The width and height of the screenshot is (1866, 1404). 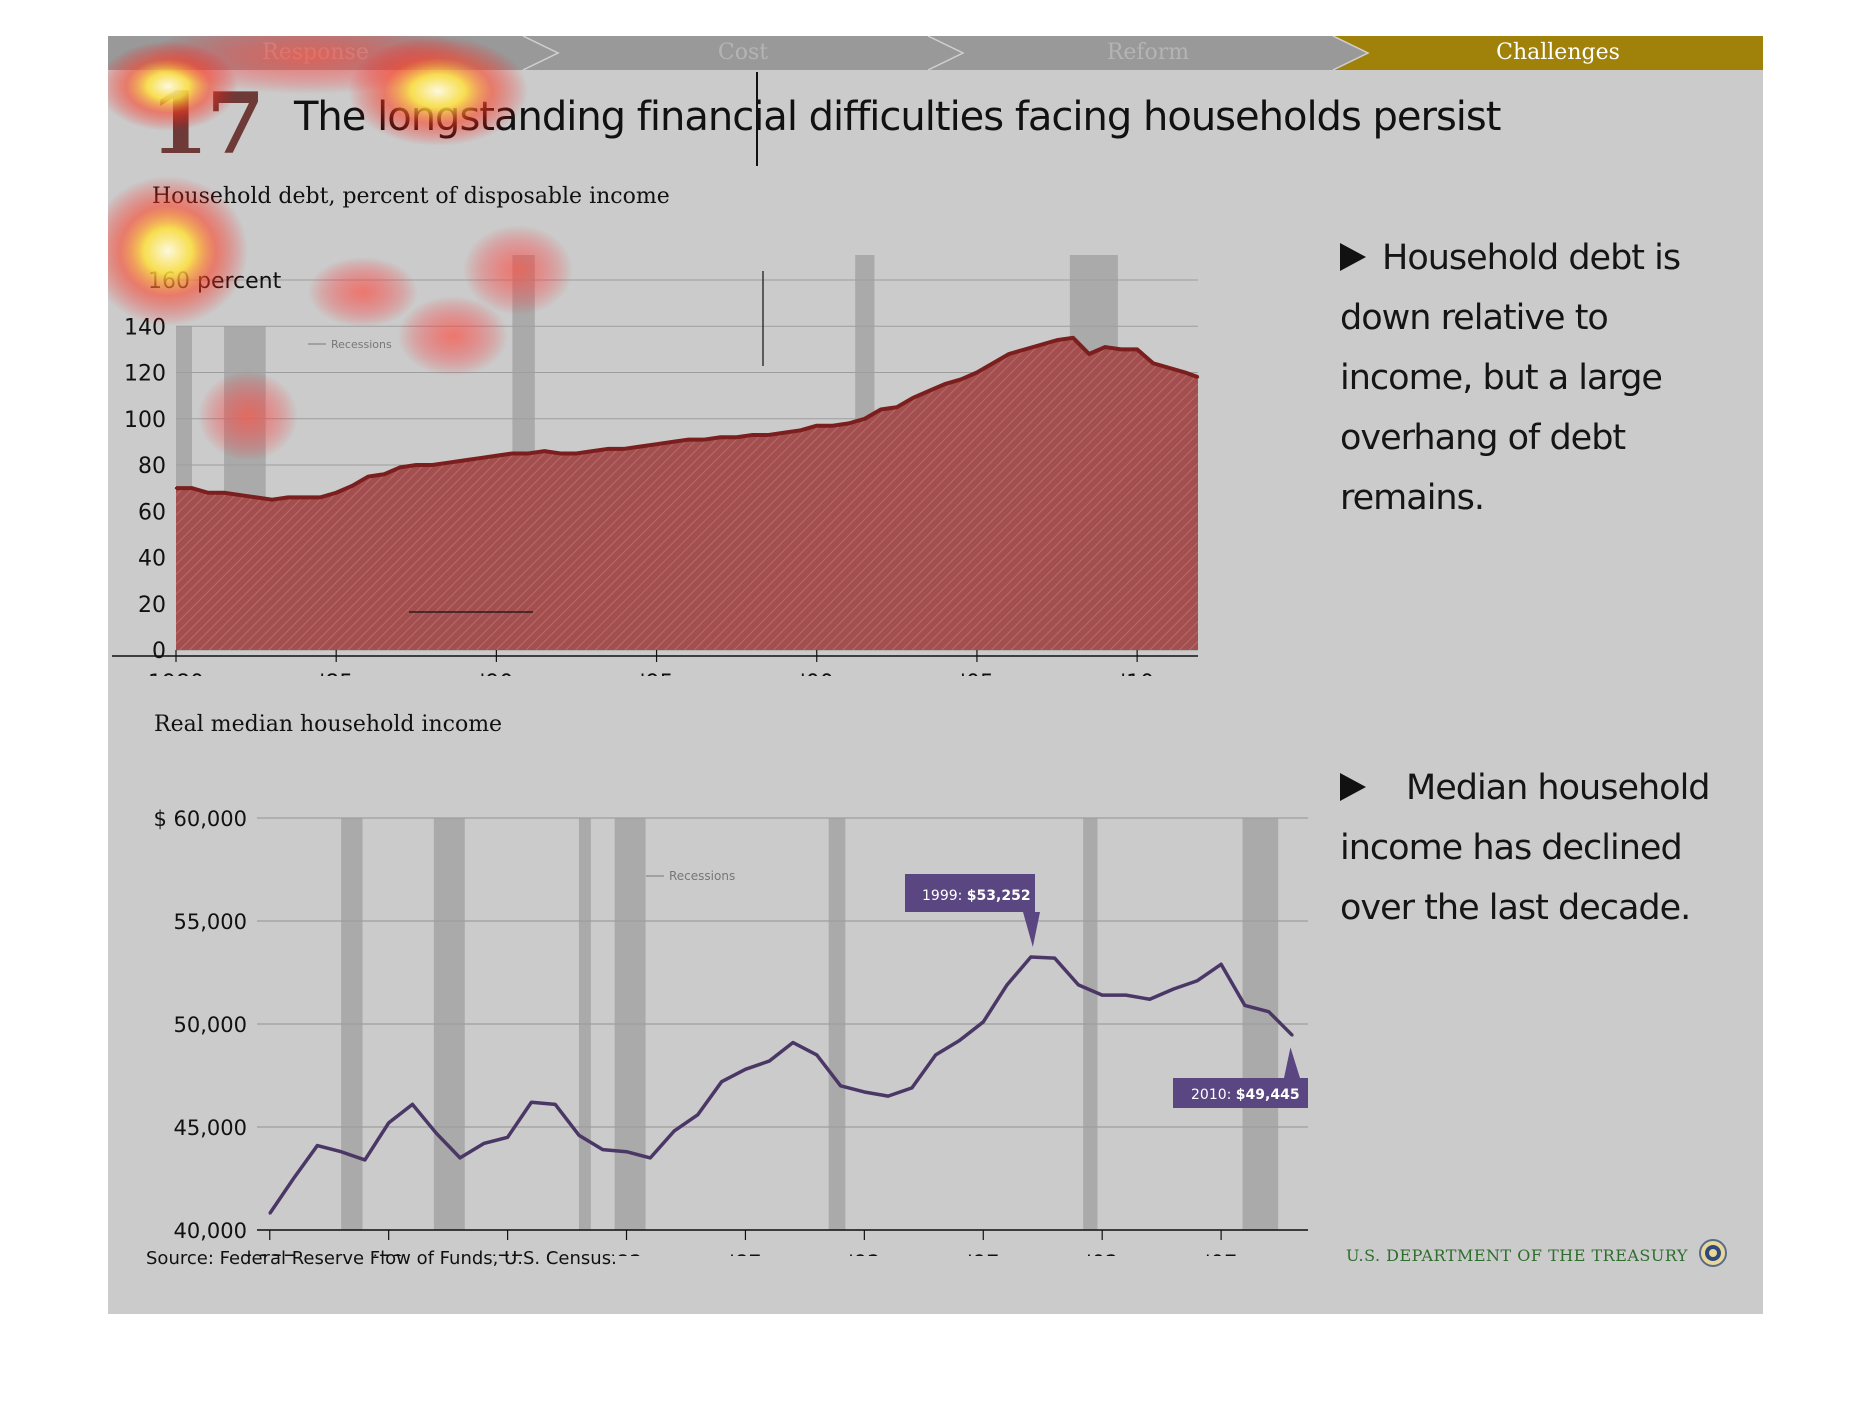 I want to click on y-tick-label: 60, so click(x=152, y=512).